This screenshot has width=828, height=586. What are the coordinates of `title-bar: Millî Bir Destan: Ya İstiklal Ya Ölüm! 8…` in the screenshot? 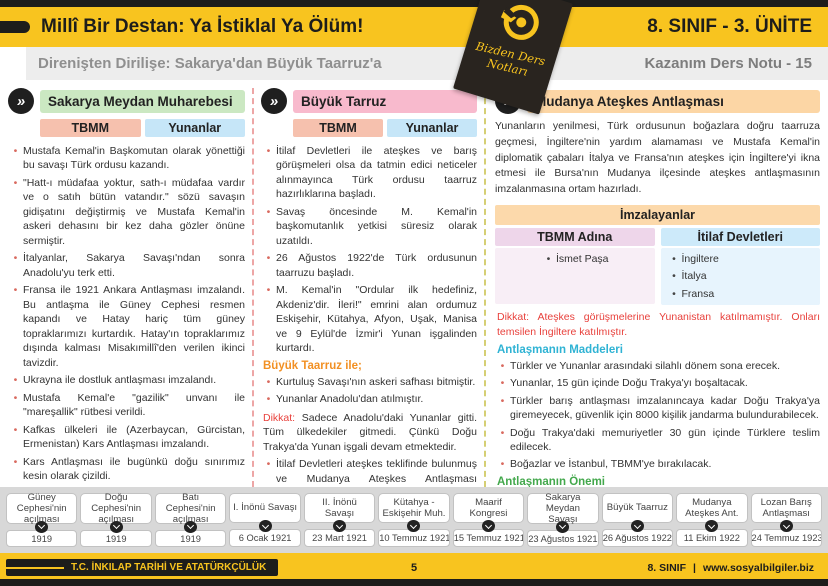 It's located at (414, 27).